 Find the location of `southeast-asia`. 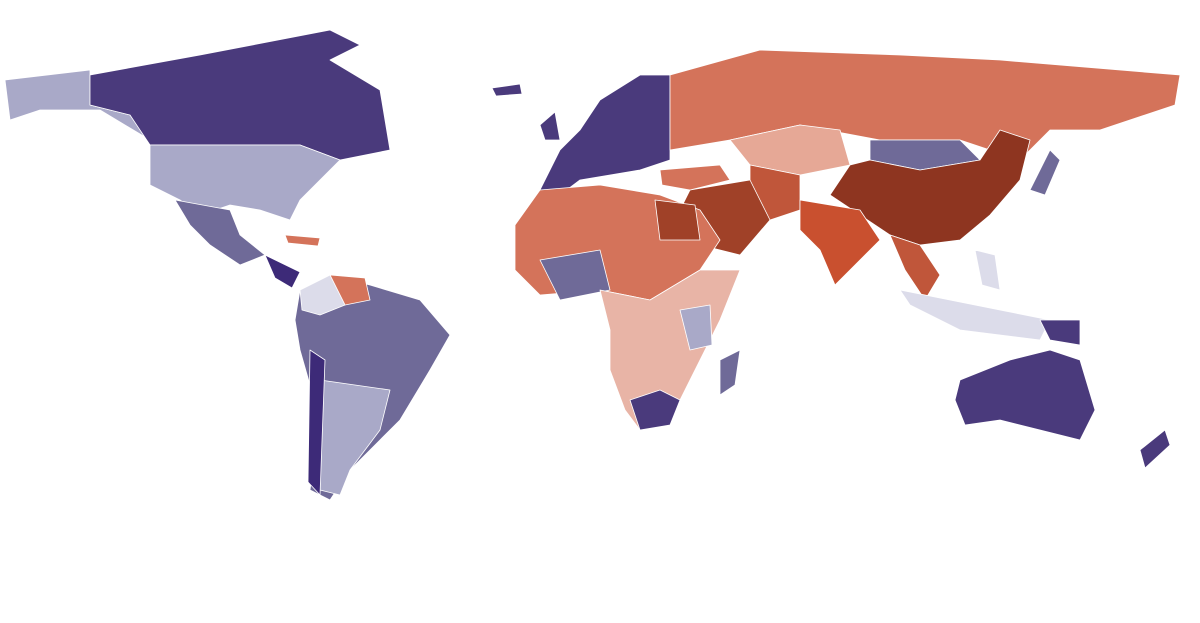

southeast-asia is located at coordinates (915, 267).